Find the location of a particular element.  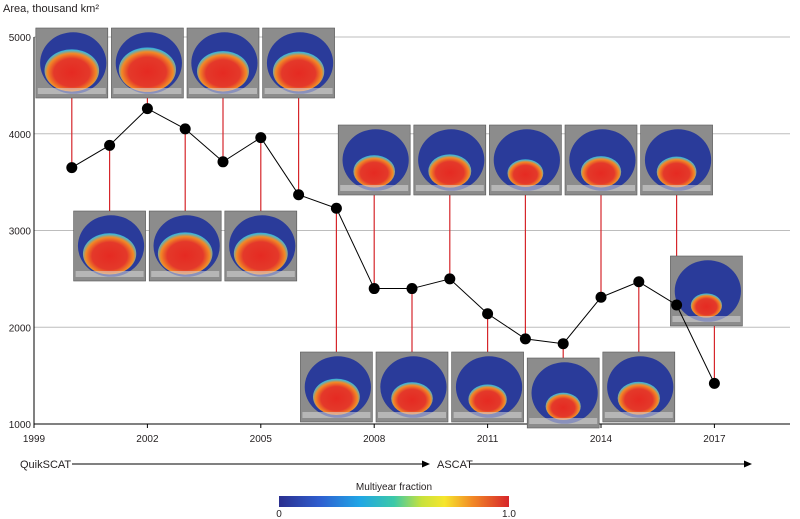

map-thumbnail-2009 is located at coordinates (412, 387).